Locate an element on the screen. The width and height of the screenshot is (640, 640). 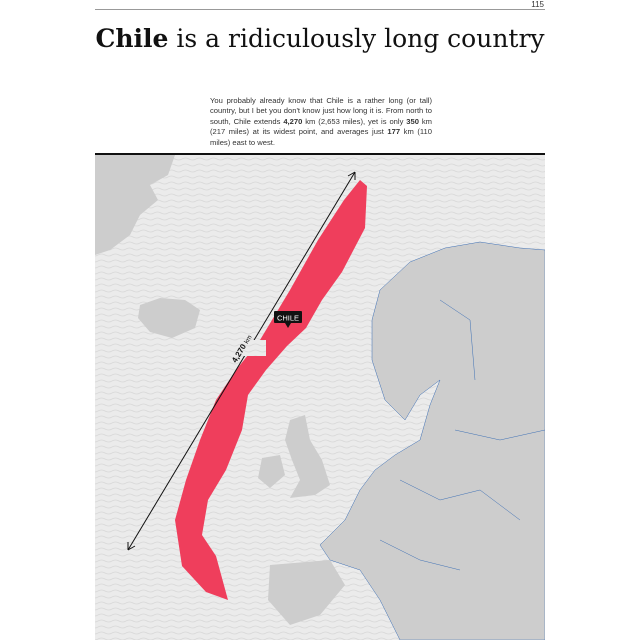
arrow-head-top is located at coordinates (351, 175).